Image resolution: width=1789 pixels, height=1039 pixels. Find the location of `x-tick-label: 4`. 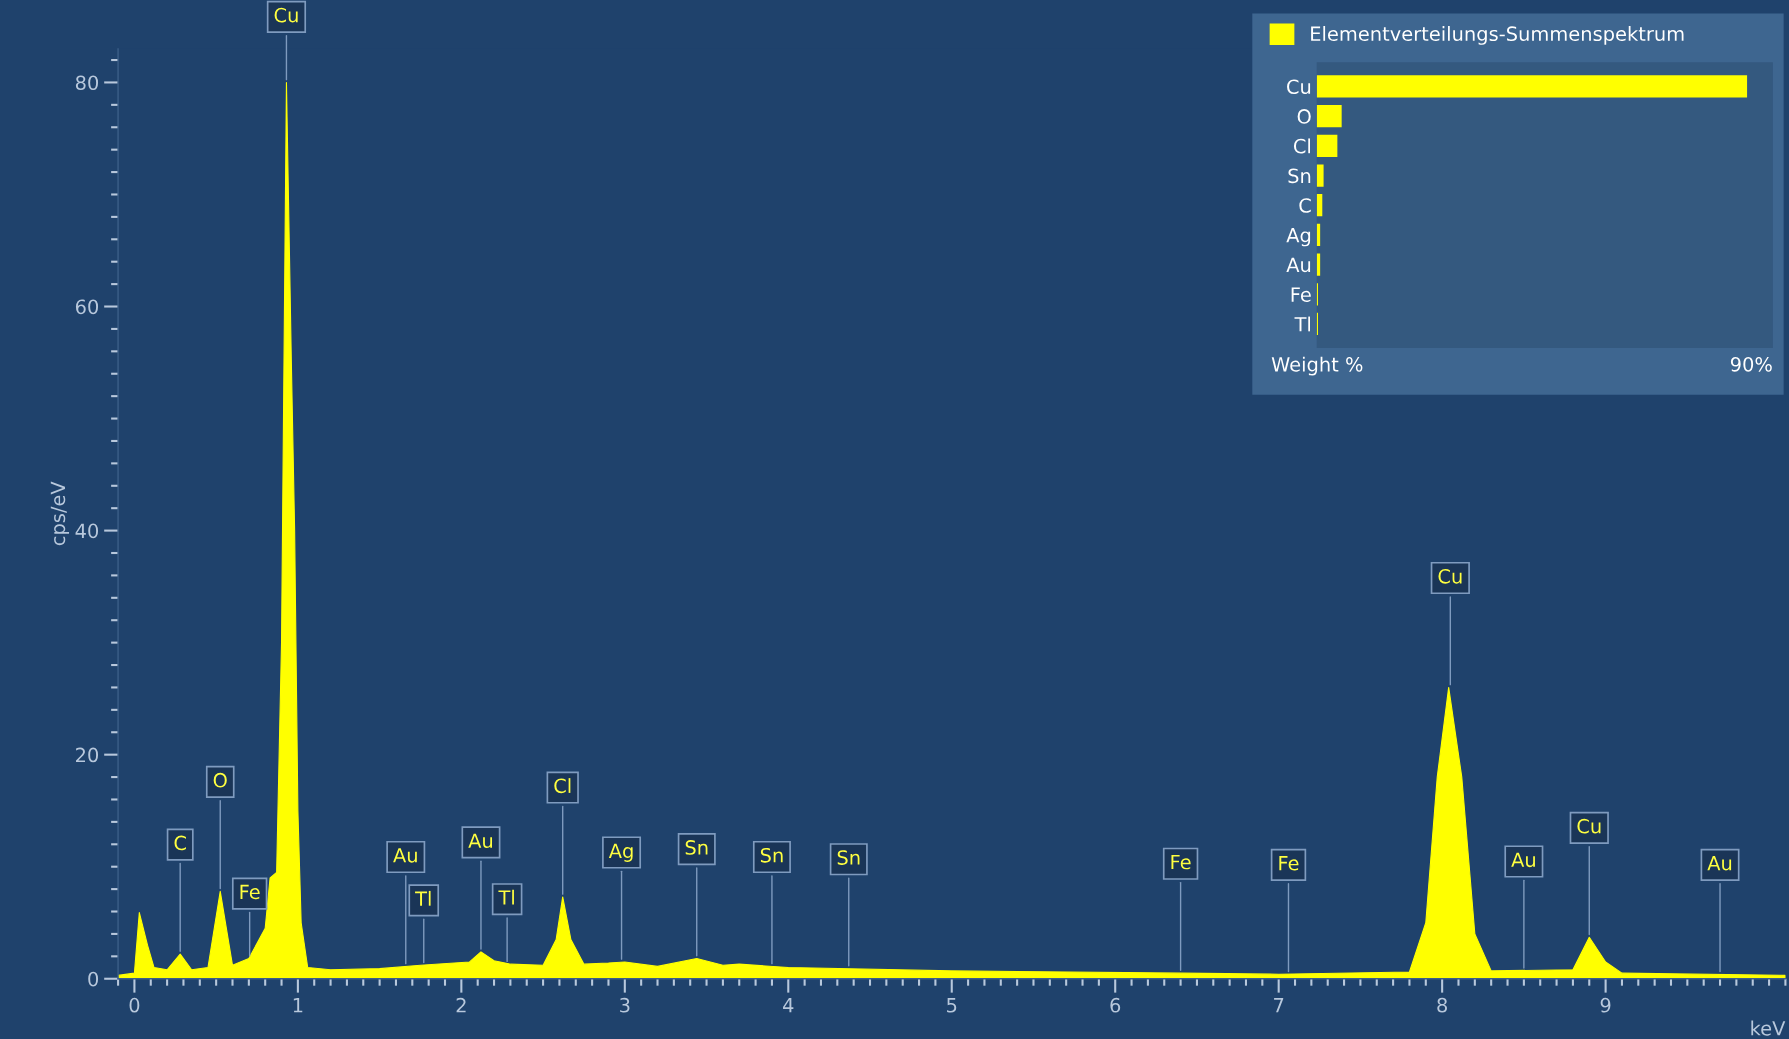

x-tick-label: 4 is located at coordinates (788, 1005).